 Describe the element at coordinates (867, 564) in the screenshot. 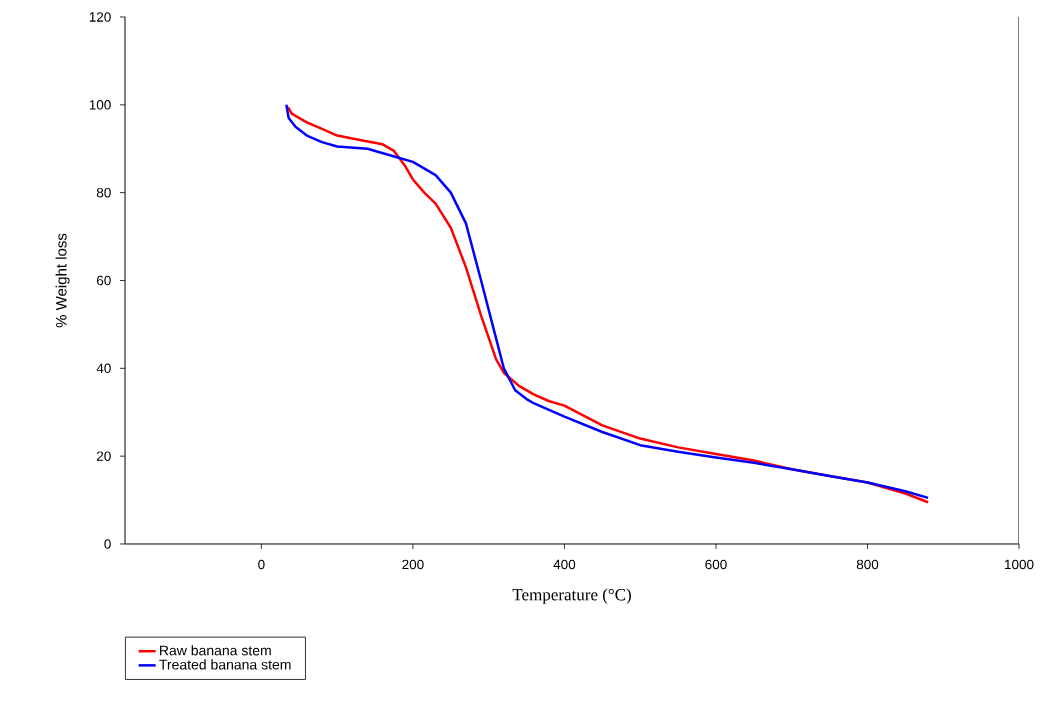

I see `x-tick-label: 800` at that location.